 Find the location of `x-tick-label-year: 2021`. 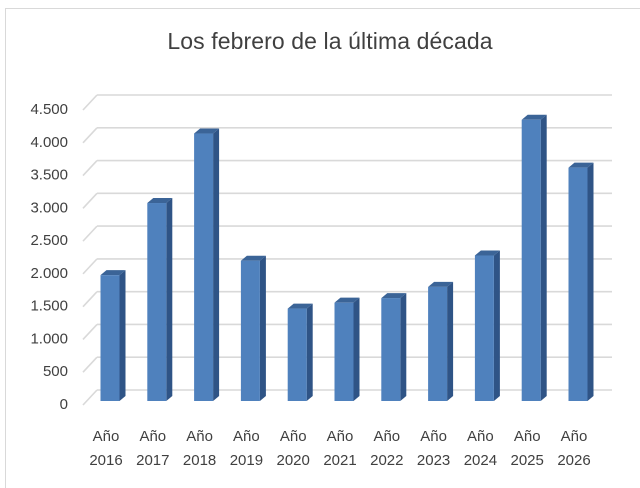

x-tick-label-year: 2021 is located at coordinates (339, 460).